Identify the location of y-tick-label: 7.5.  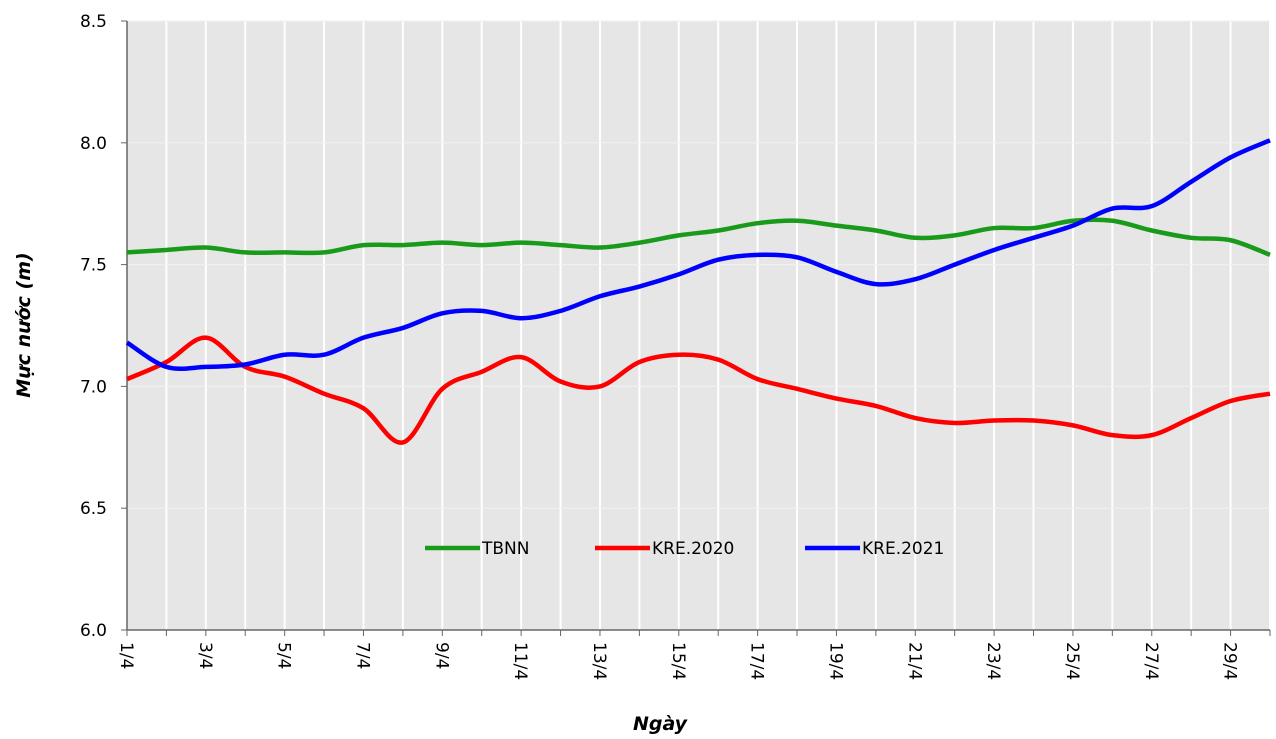
(93, 266).